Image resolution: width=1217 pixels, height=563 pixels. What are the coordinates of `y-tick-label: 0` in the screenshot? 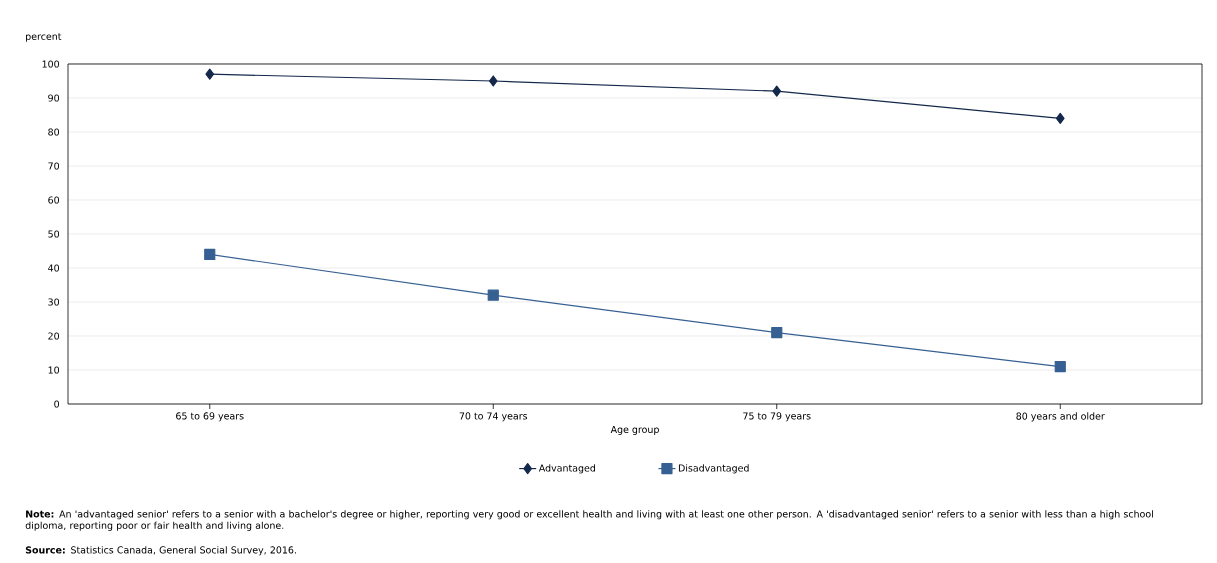 It's located at (57, 404).